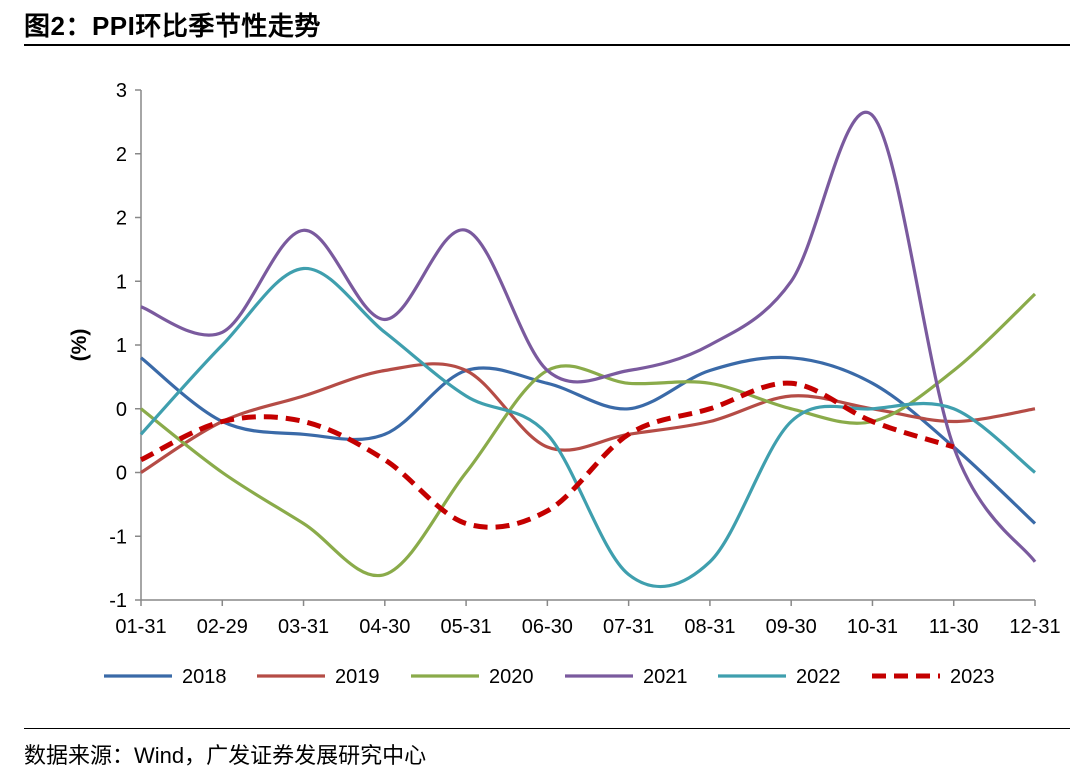 The height and width of the screenshot is (777, 1080). Describe the element at coordinates (384, 627) in the screenshot. I see `x-tick-label: 04-30` at that location.